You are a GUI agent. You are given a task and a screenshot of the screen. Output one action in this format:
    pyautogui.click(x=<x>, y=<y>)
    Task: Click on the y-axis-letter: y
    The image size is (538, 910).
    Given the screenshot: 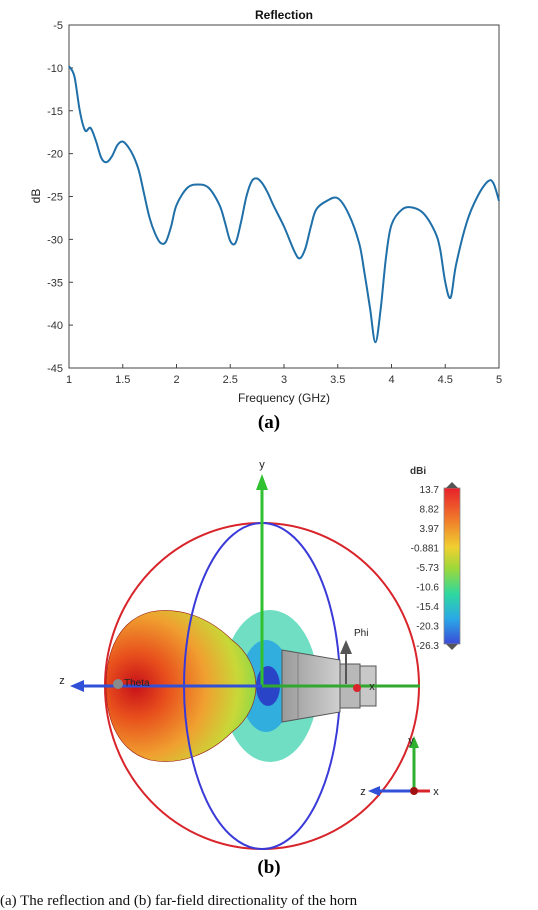 What is the action you would take?
    pyautogui.click(x=262, y=465)
    